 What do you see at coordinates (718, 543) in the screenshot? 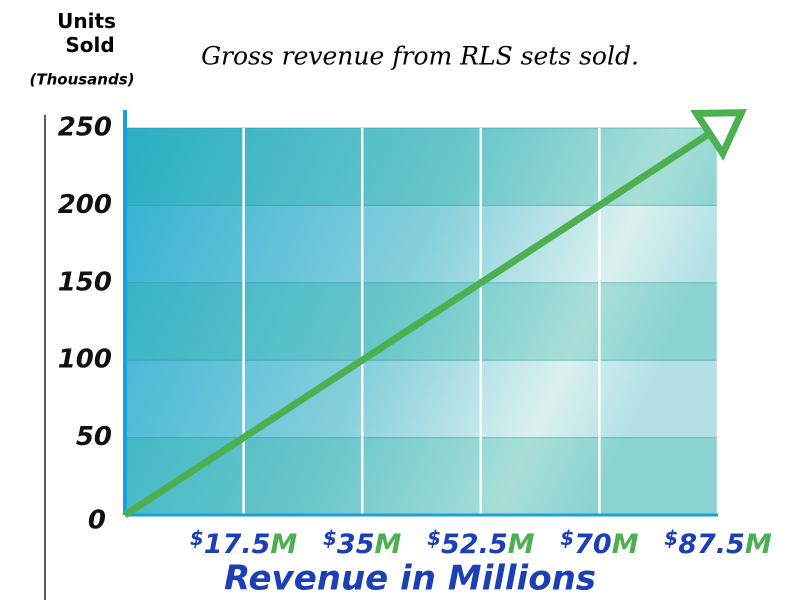
I see `x-tick-label: $87.5M` at bounding box center [718, 543].